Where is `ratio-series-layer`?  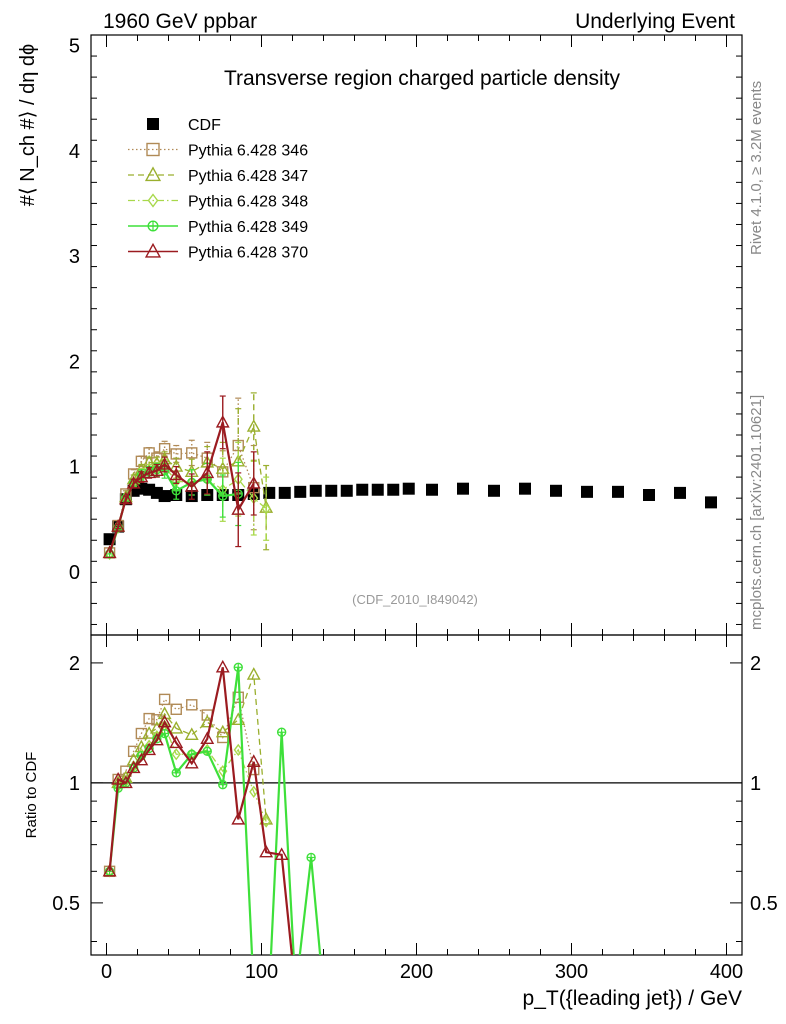 ratio-series-layer is located at coordinates (212, 807).